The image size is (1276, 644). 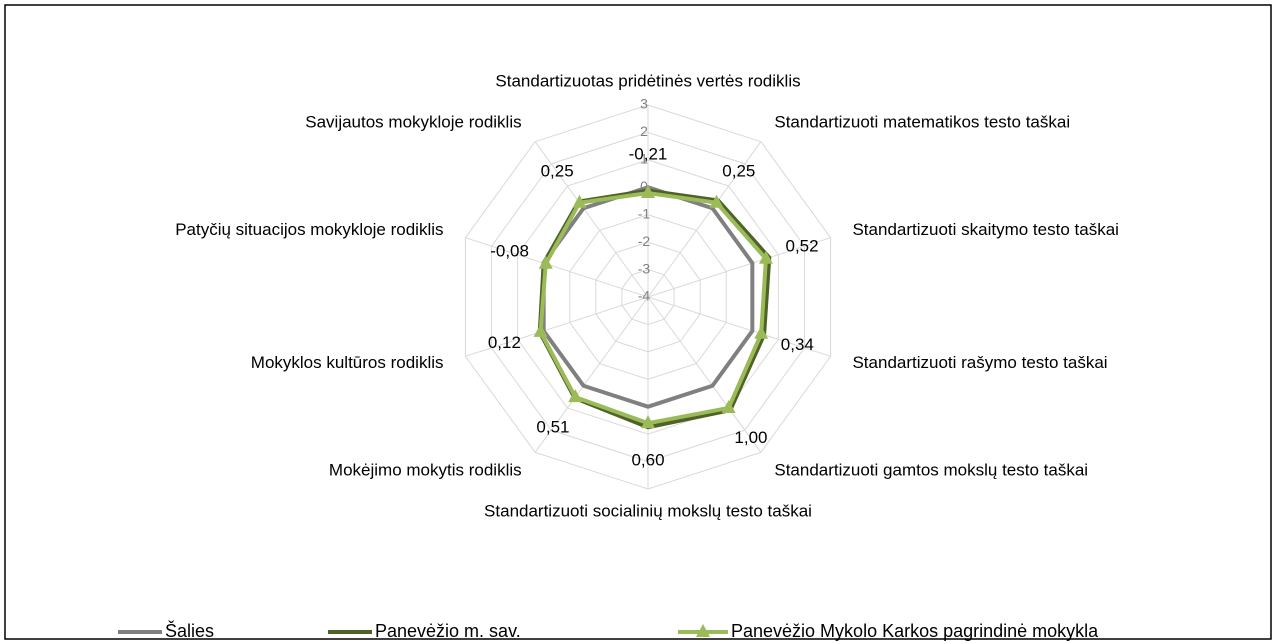 I want to click on tick-label: 3, so click(x=644, y=104).